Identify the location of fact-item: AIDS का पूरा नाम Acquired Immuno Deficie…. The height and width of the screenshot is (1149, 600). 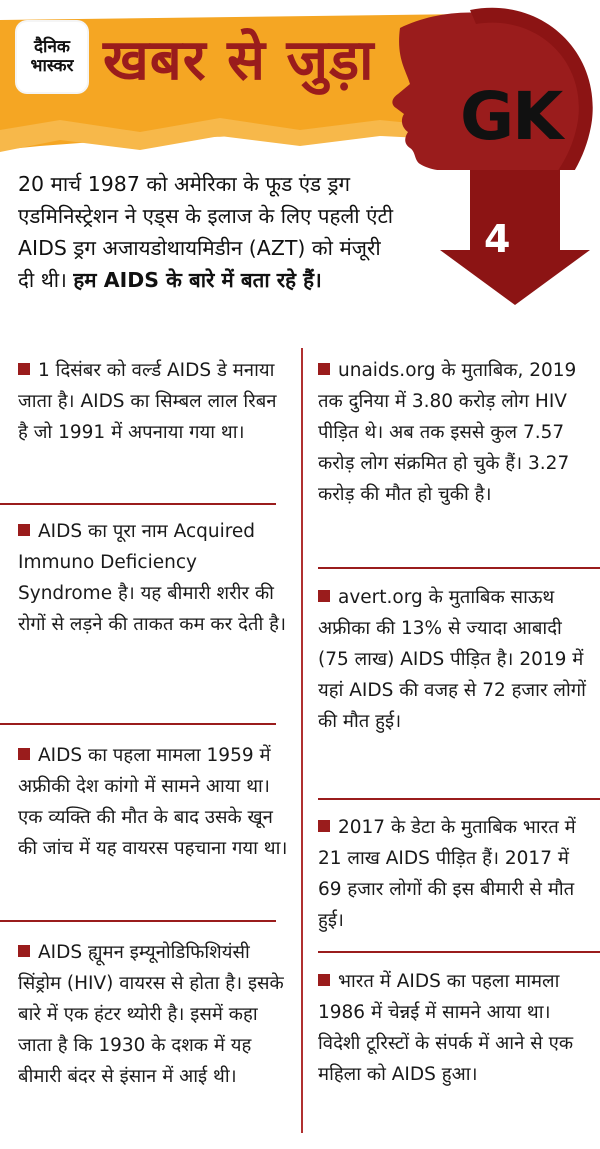
(154, 578).